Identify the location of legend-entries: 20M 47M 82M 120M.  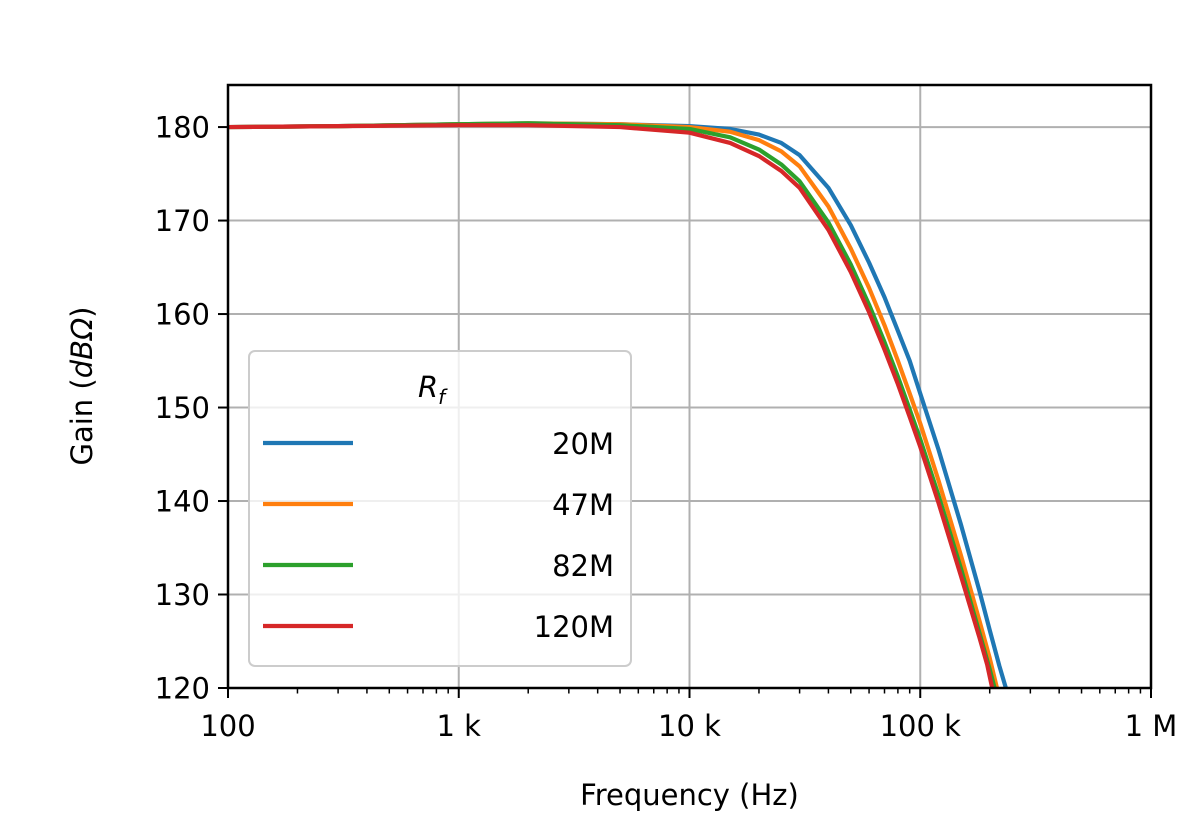
(438, 535).